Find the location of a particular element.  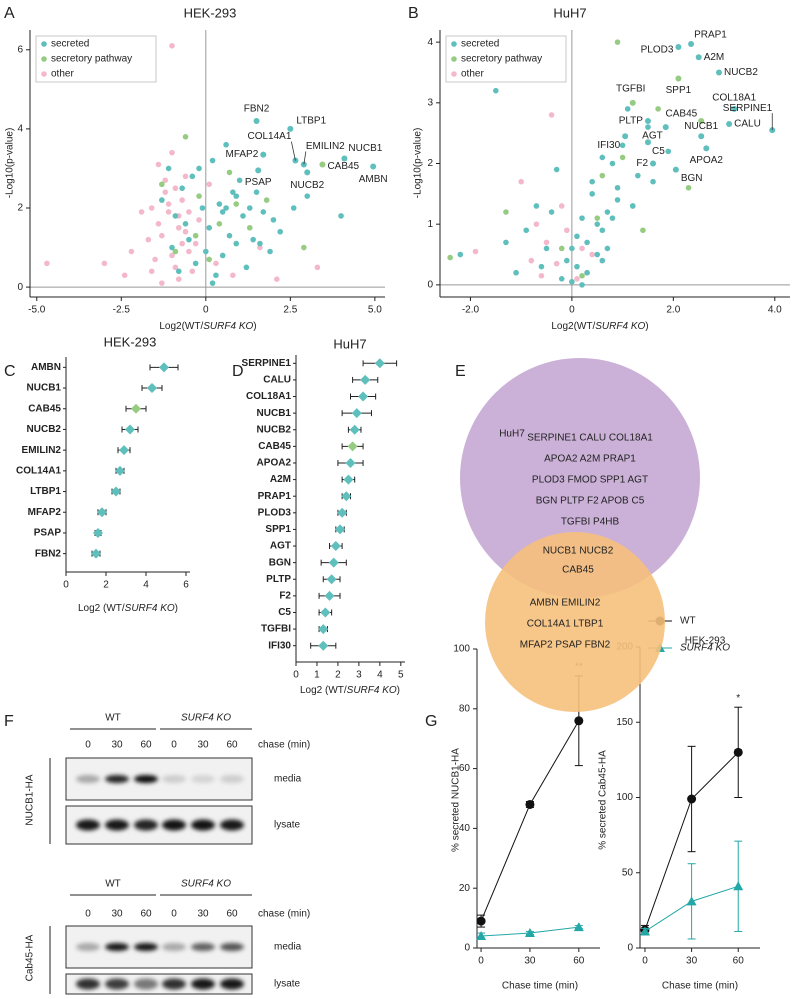

x-tick-label: 60 is located at coordinates (739, 961).